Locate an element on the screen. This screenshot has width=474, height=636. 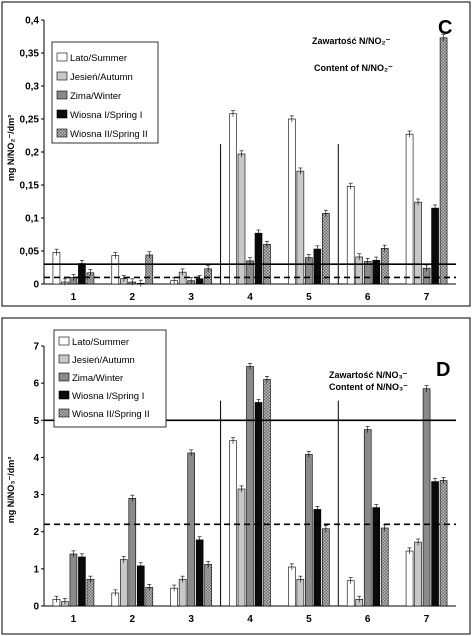
y-tick-label: 7 is located at coordinates (36, 347).